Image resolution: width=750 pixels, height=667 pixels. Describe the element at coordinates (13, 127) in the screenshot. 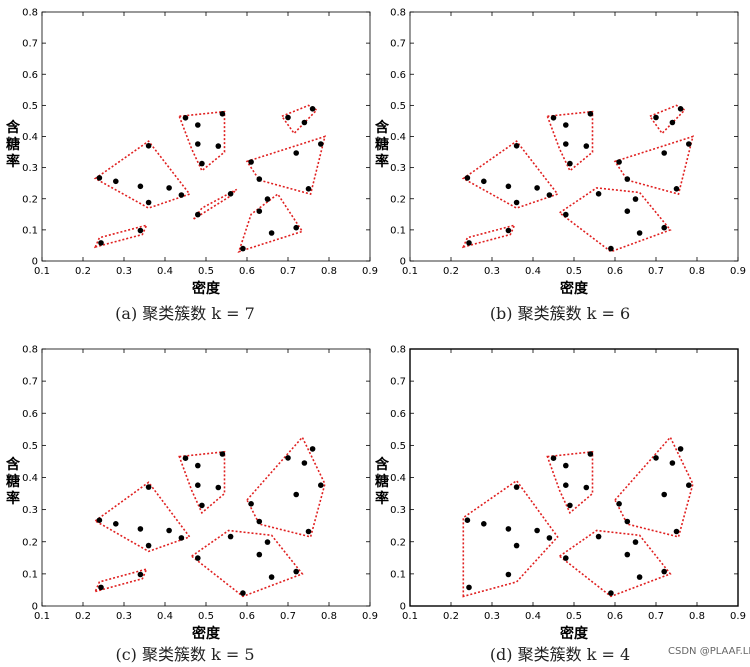

I see `y-axis-label-char: 含` at that location.